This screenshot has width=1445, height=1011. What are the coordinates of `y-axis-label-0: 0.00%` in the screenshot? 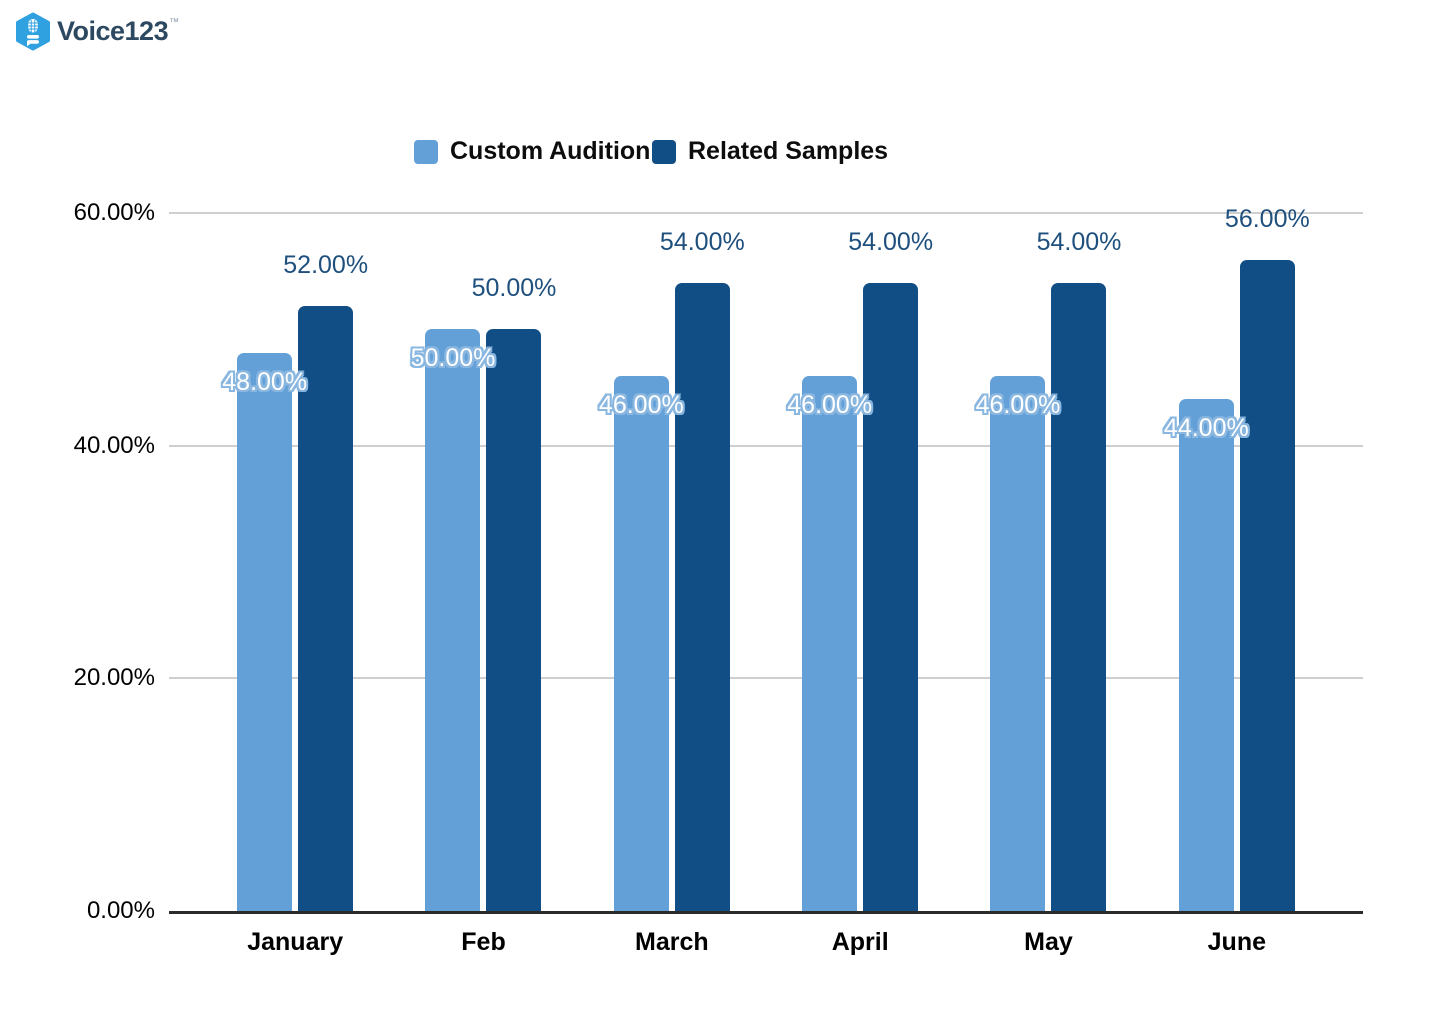 It's located at (120, 910).